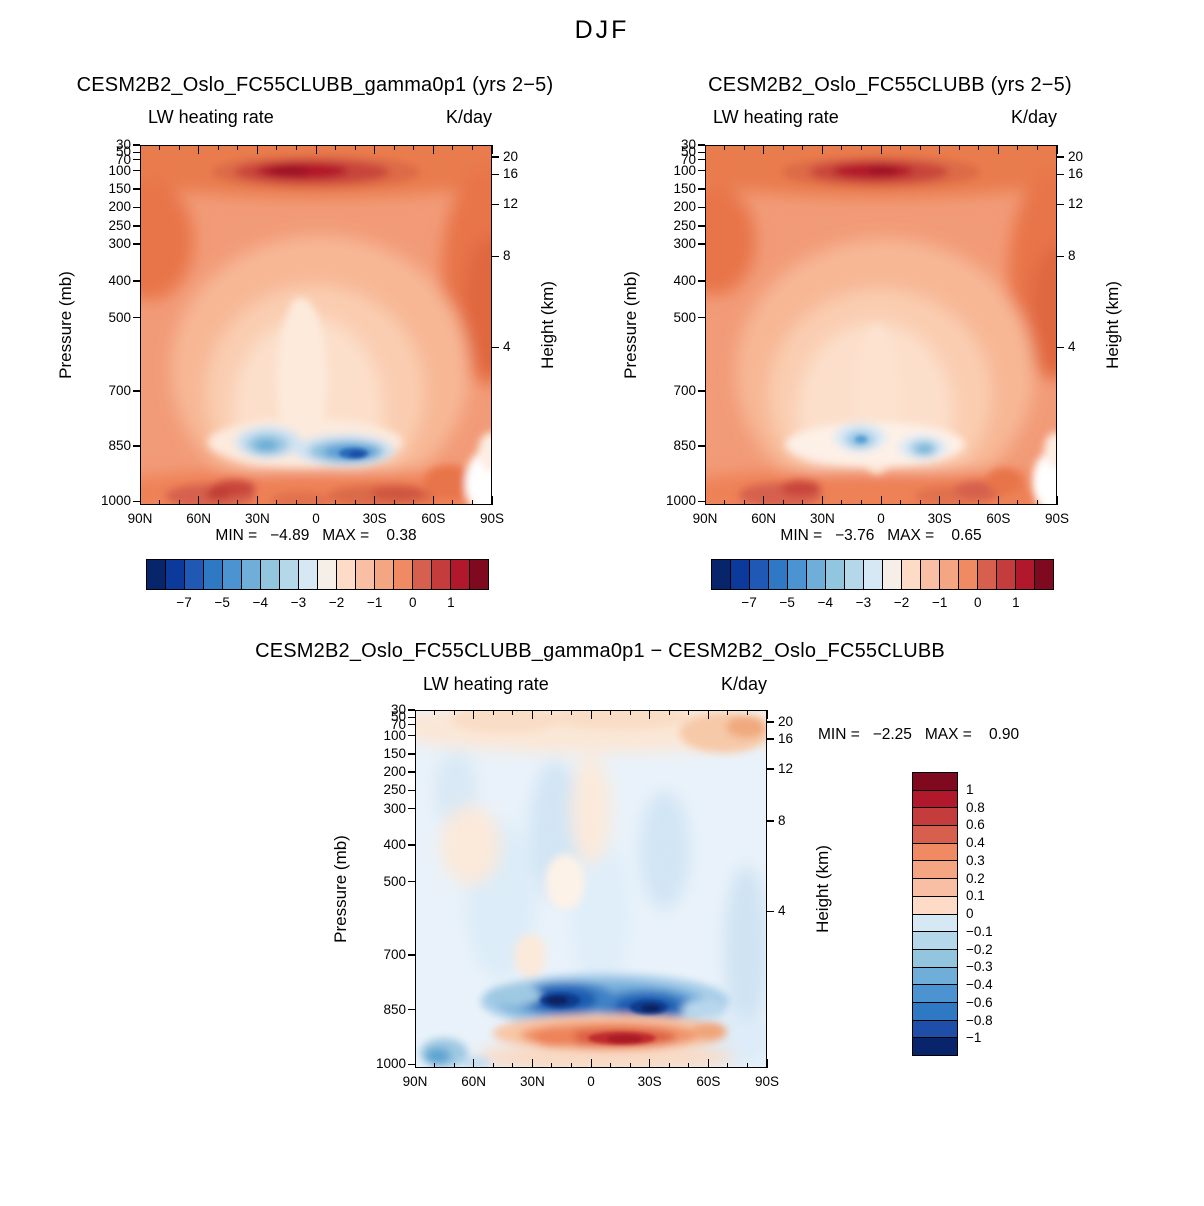 The width and height of the screenshot is (1204, 1206). Describe the element at coordinates (825, 602) in the screenshot. I see `colorbar-label: −4` at that location.